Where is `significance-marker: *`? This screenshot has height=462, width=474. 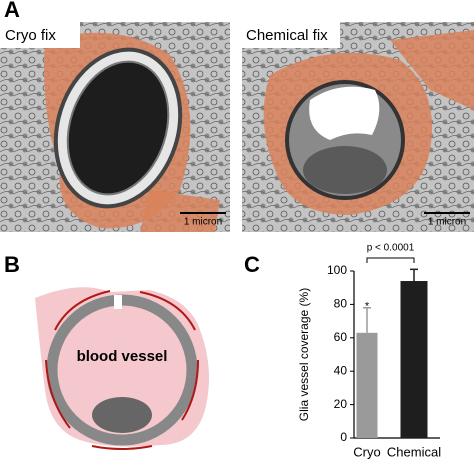
significance-marker: * is located at coordinates (367, 307).